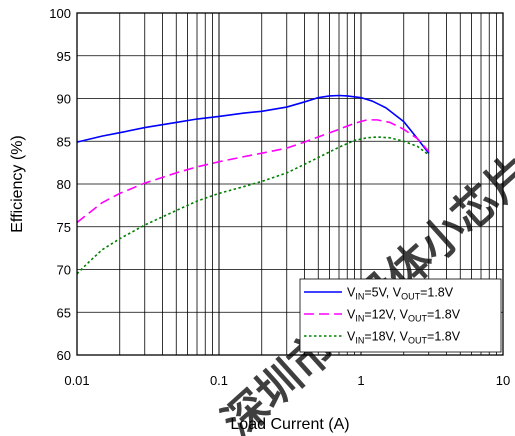 This screenshot has width=515, height=436. What do you see at coordinates (64, 270) in the screenshot?
I see `y-tick-label: 70` at bounding box center [64, 270].